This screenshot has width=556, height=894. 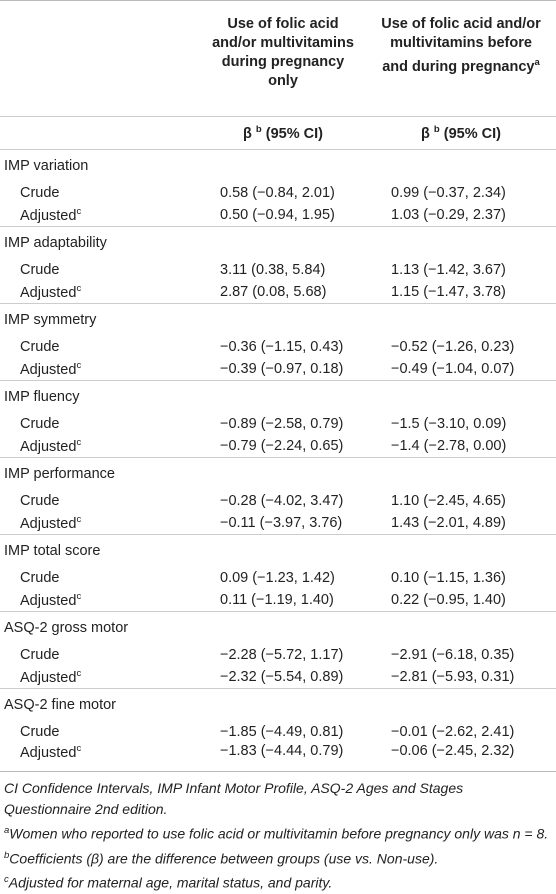 I want to click on value-cell: −2.28 (−5.72, 1.17), so click(x=282, y=655).